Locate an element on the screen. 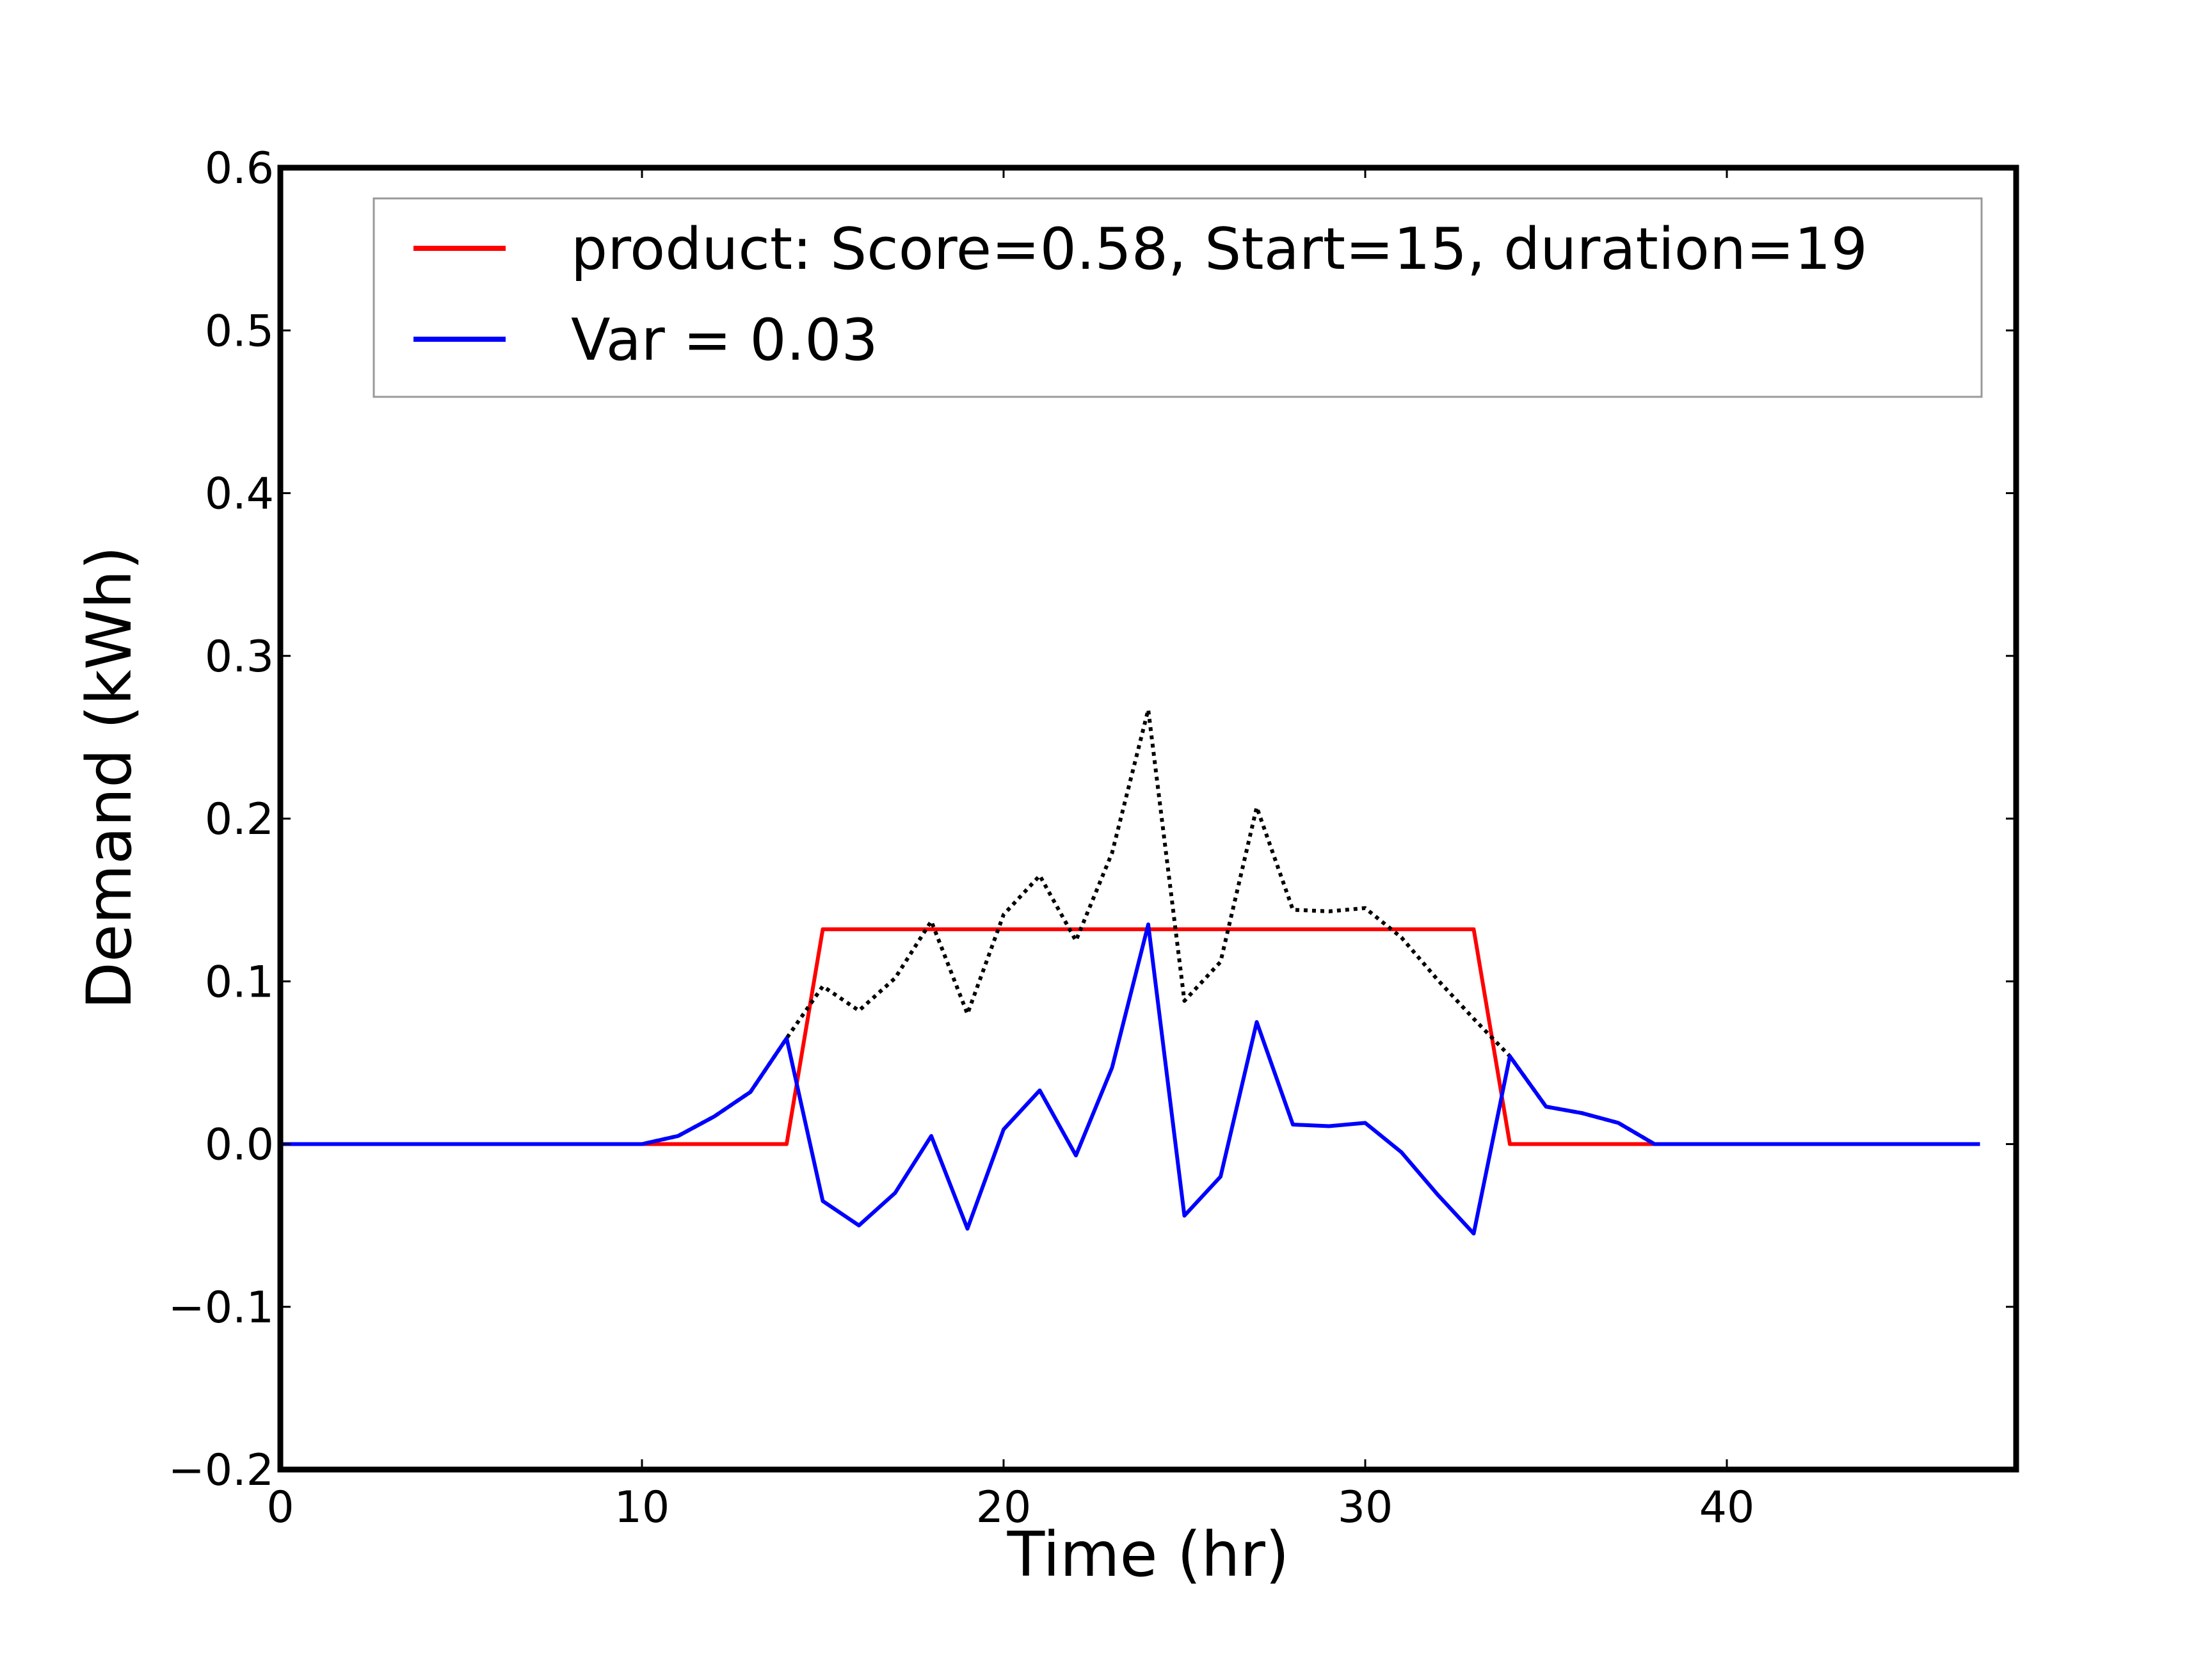  x-tick-label: 20 is located at coordinates (1004, 1507).